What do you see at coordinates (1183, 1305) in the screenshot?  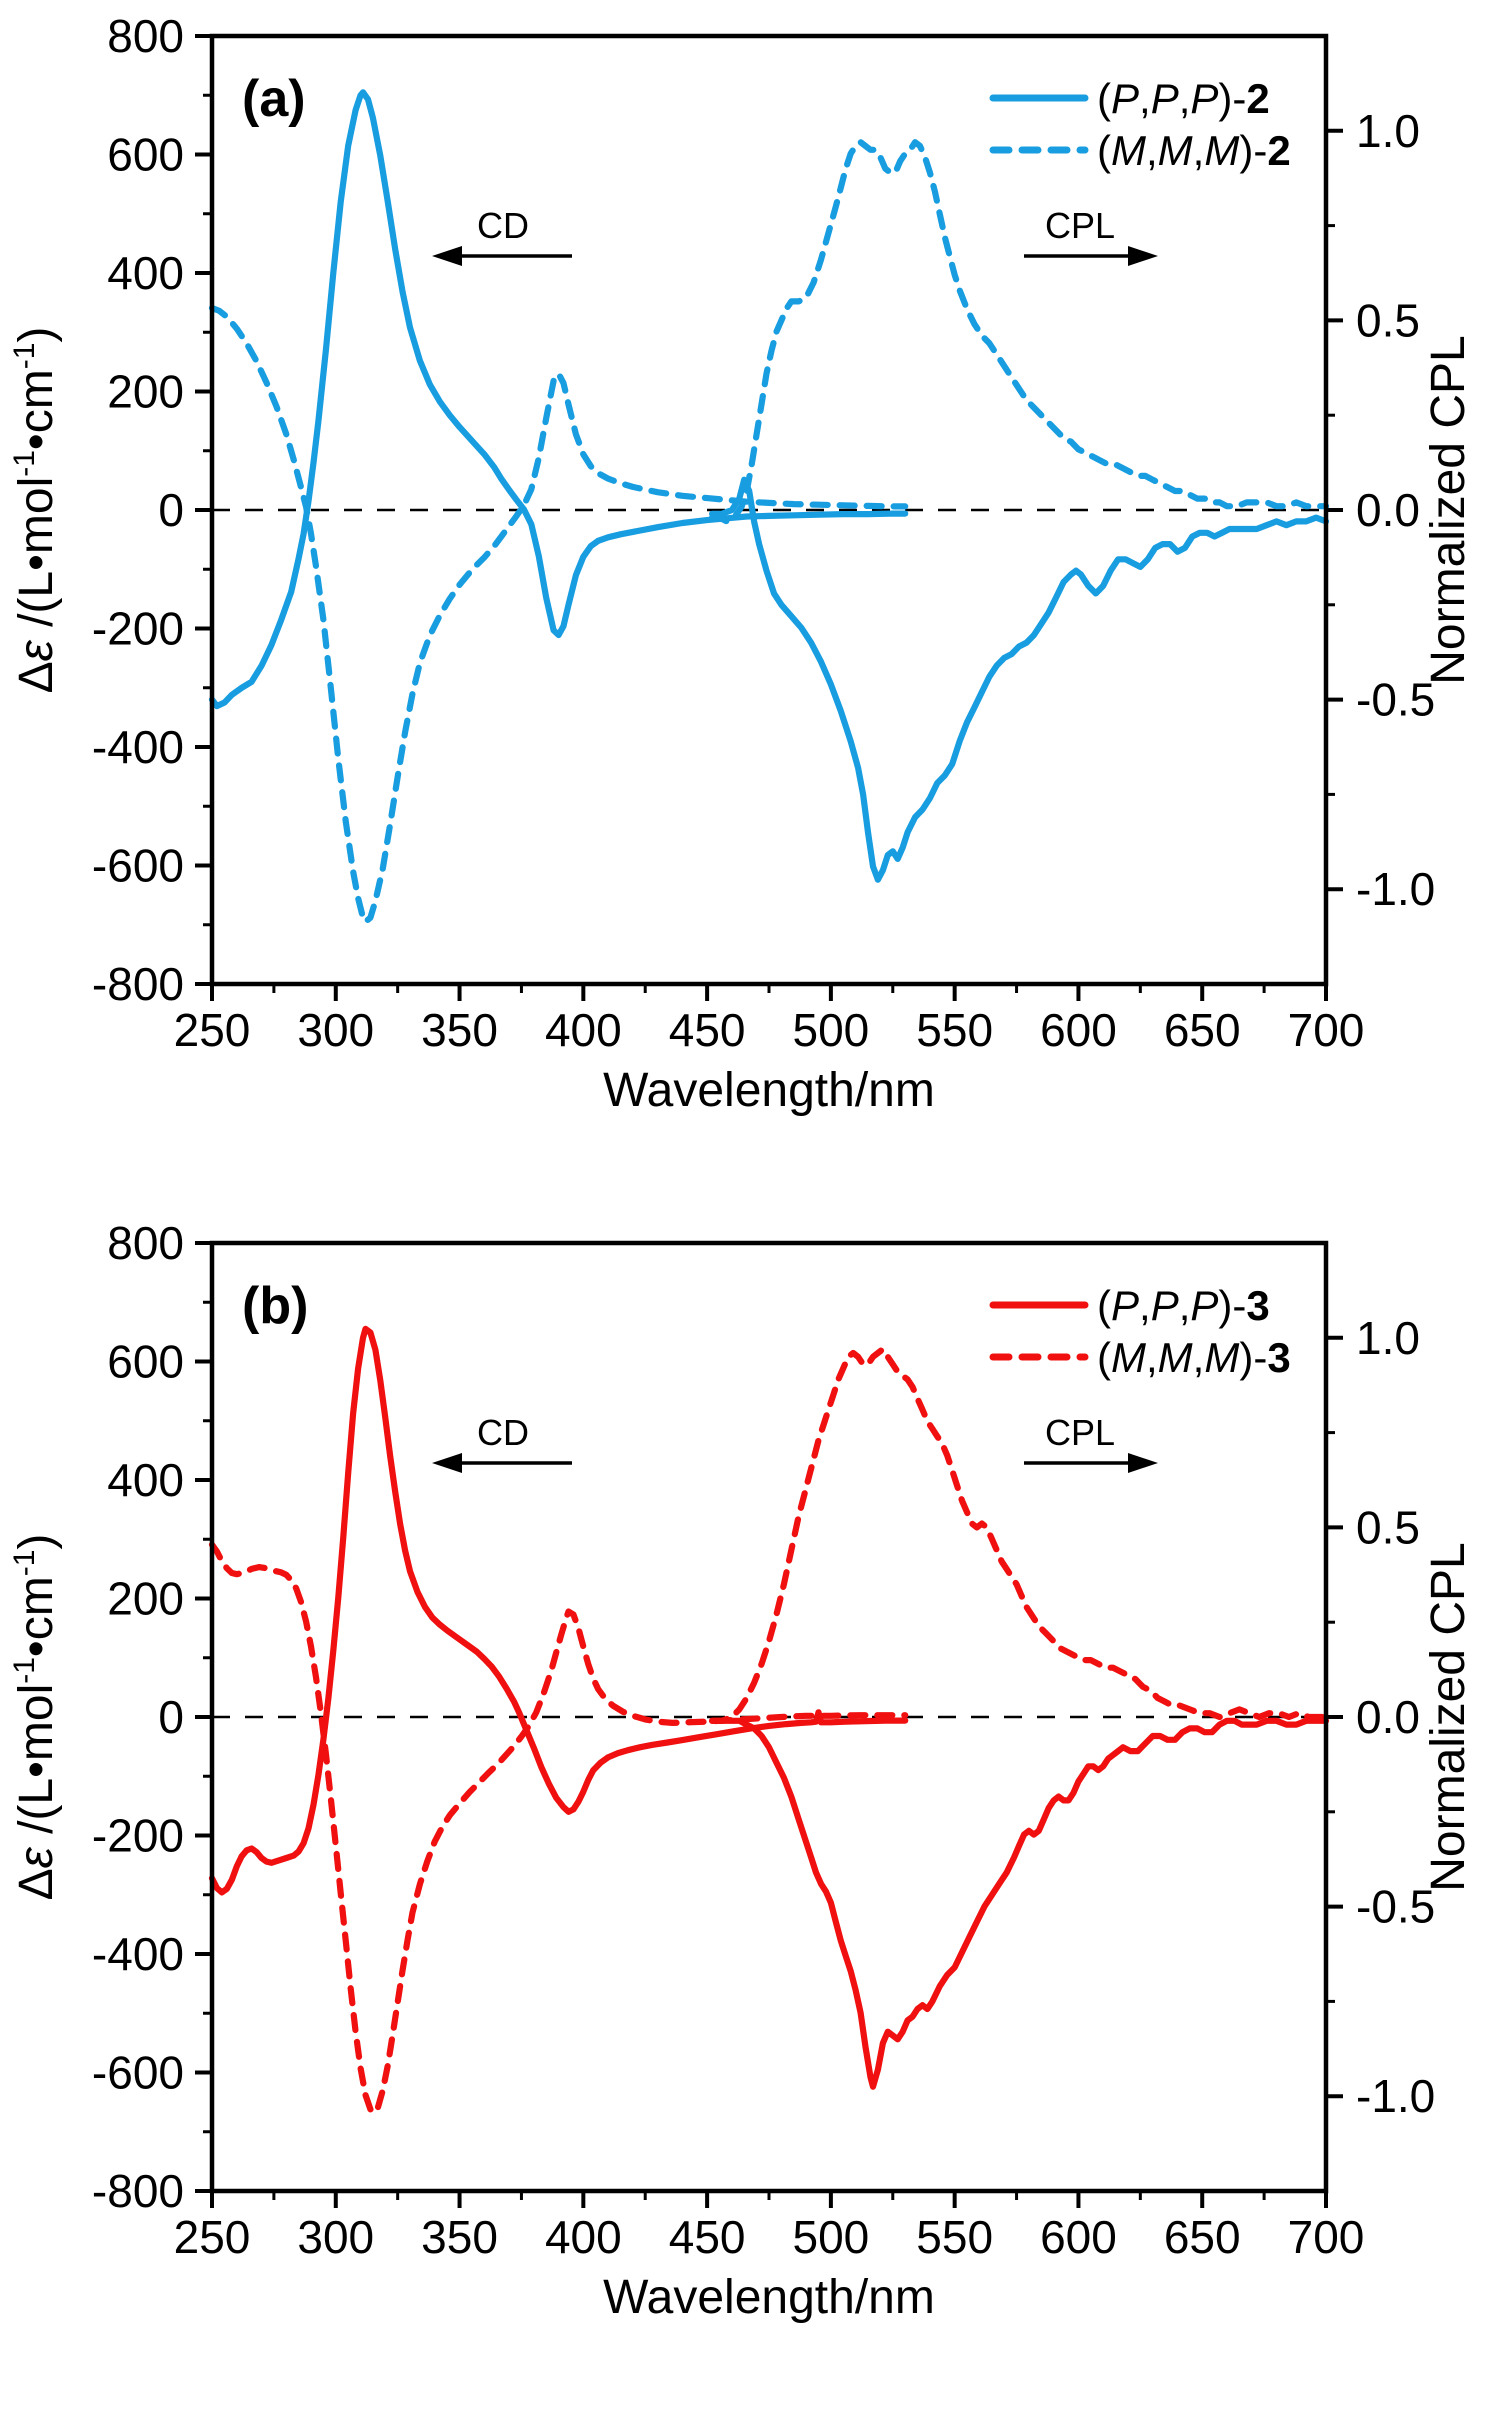 I see `legend-label: (P,P,P)-3` at bounding box center [1183, 1305].